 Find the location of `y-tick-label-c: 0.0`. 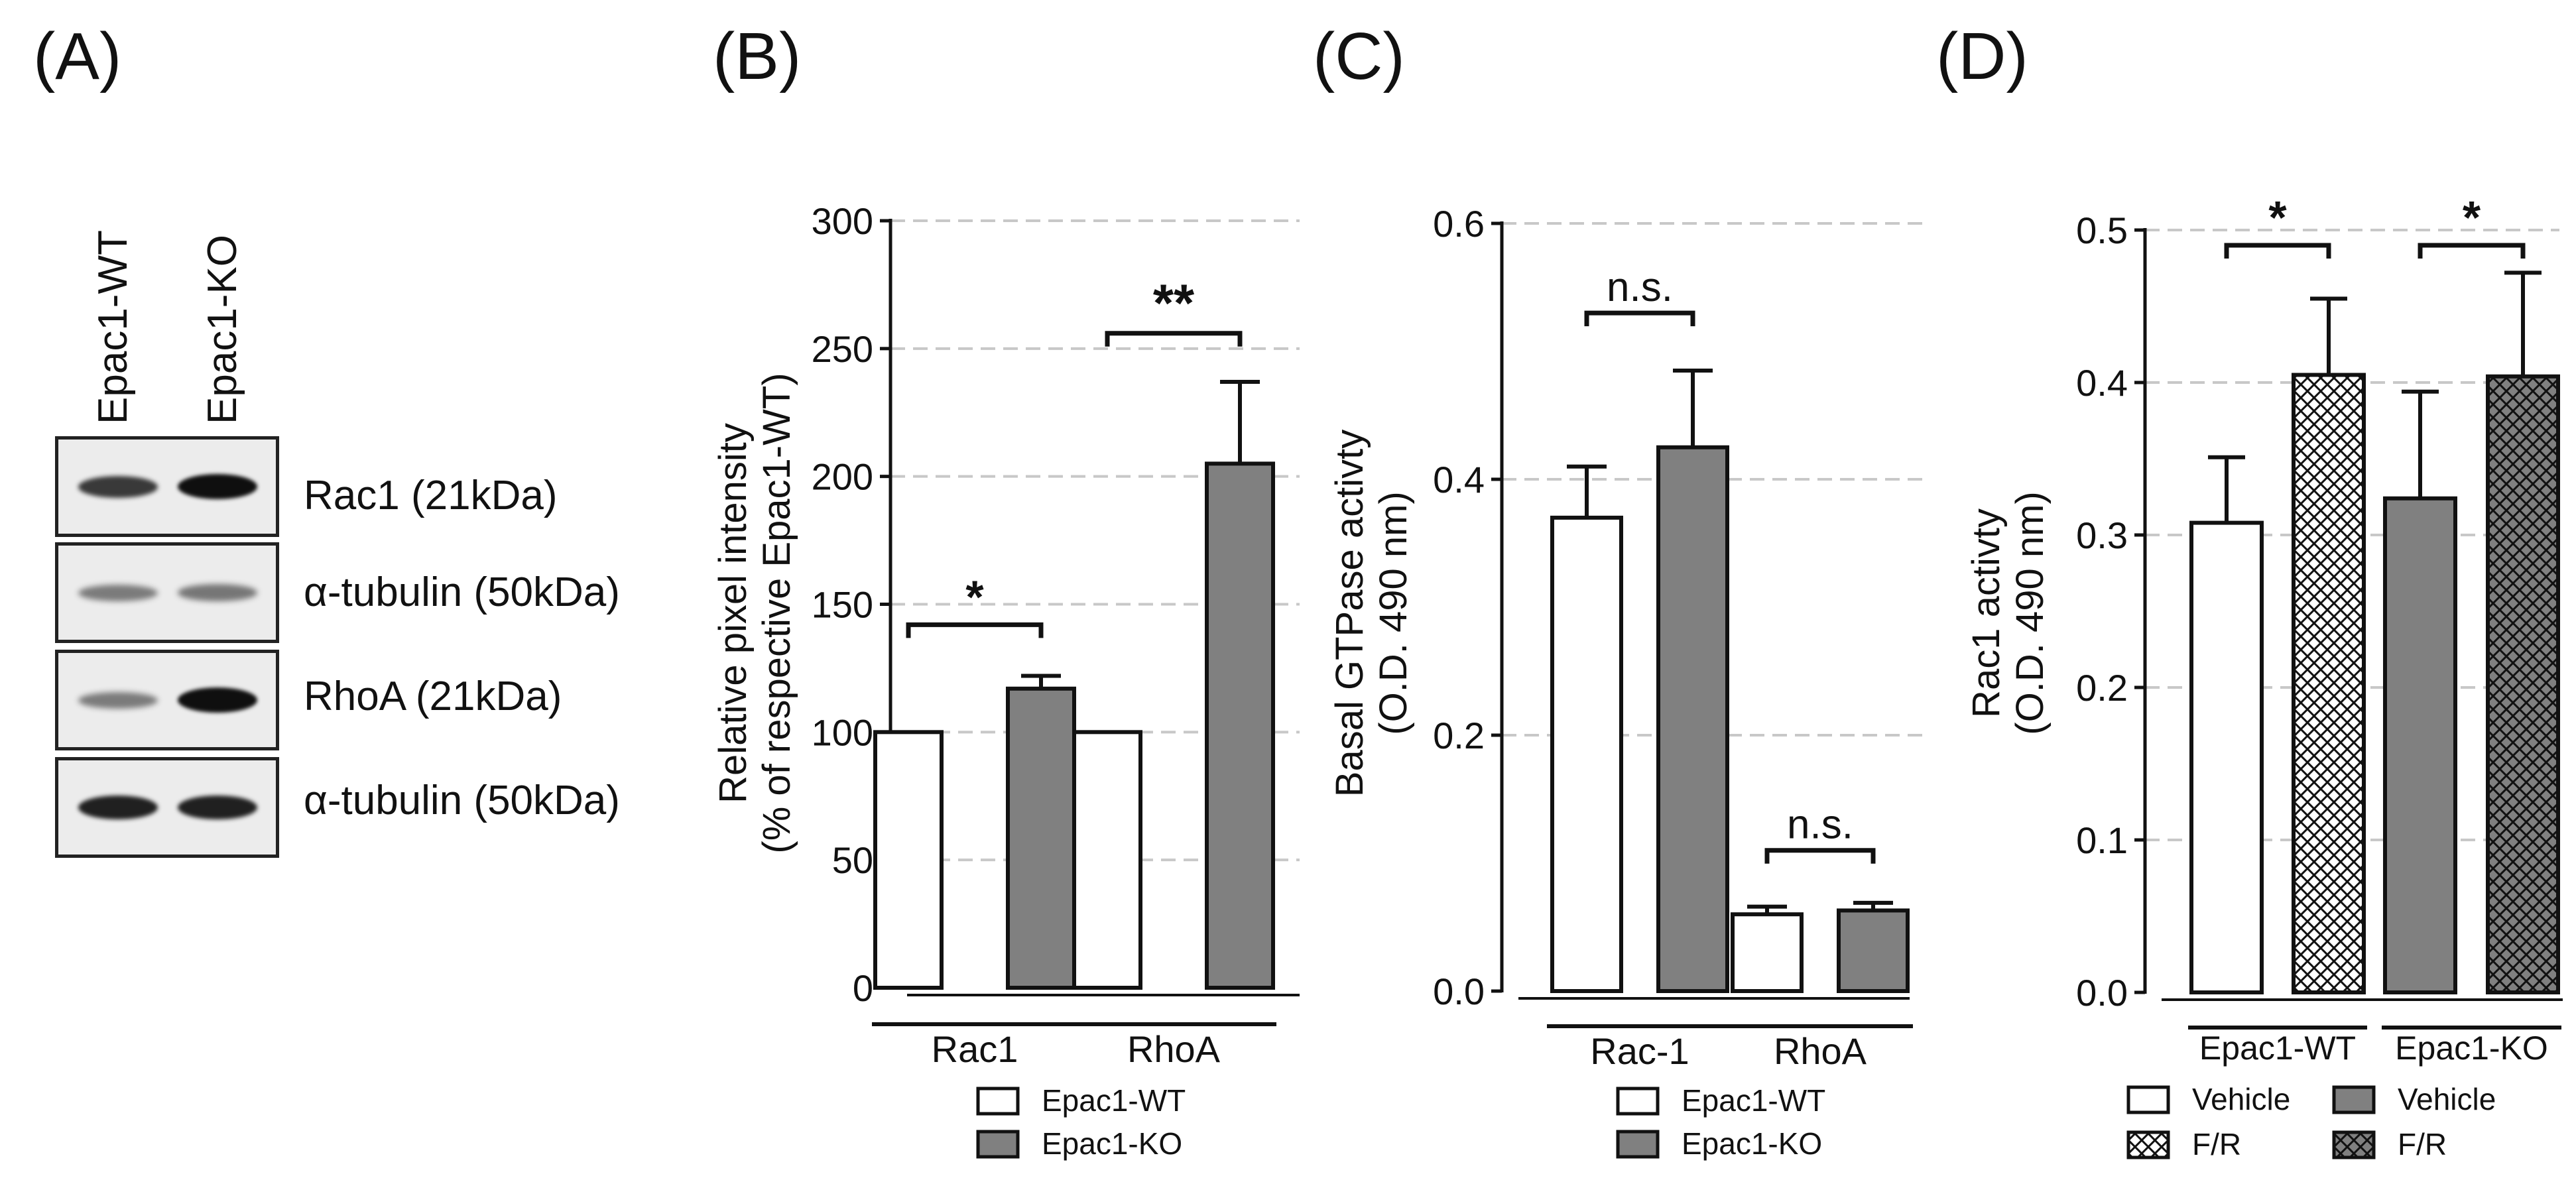

y-tick-label-c: 0.0 is located at coordinates (1459, 992).